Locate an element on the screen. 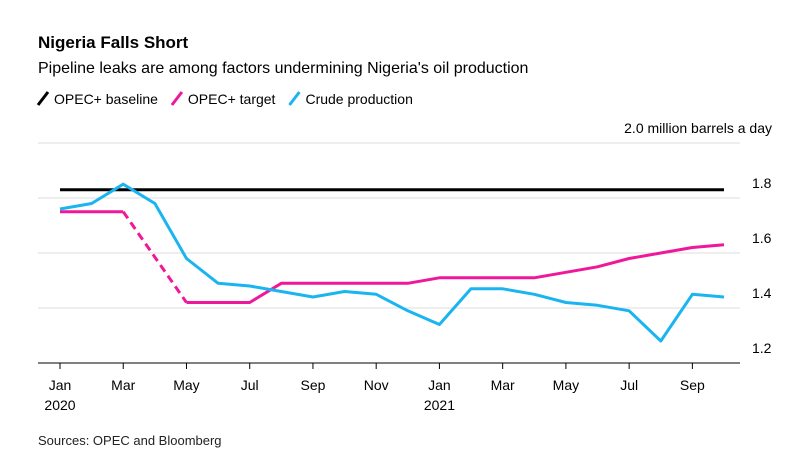  y-tick-label: 1.8 is located at coordinates (762, 183).